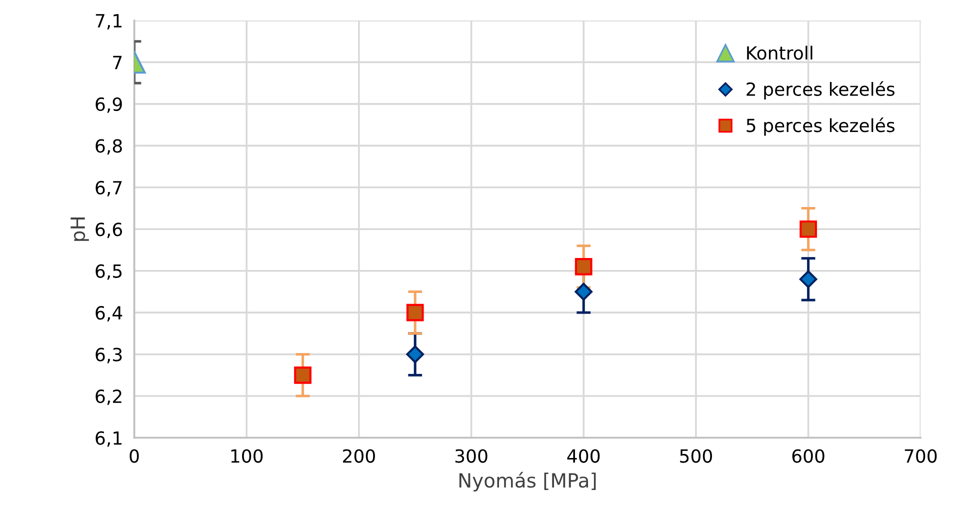  Describe the element at coordinates (109, 188) in the screenshot. I see `y-tick-label: 6,7` at that location.